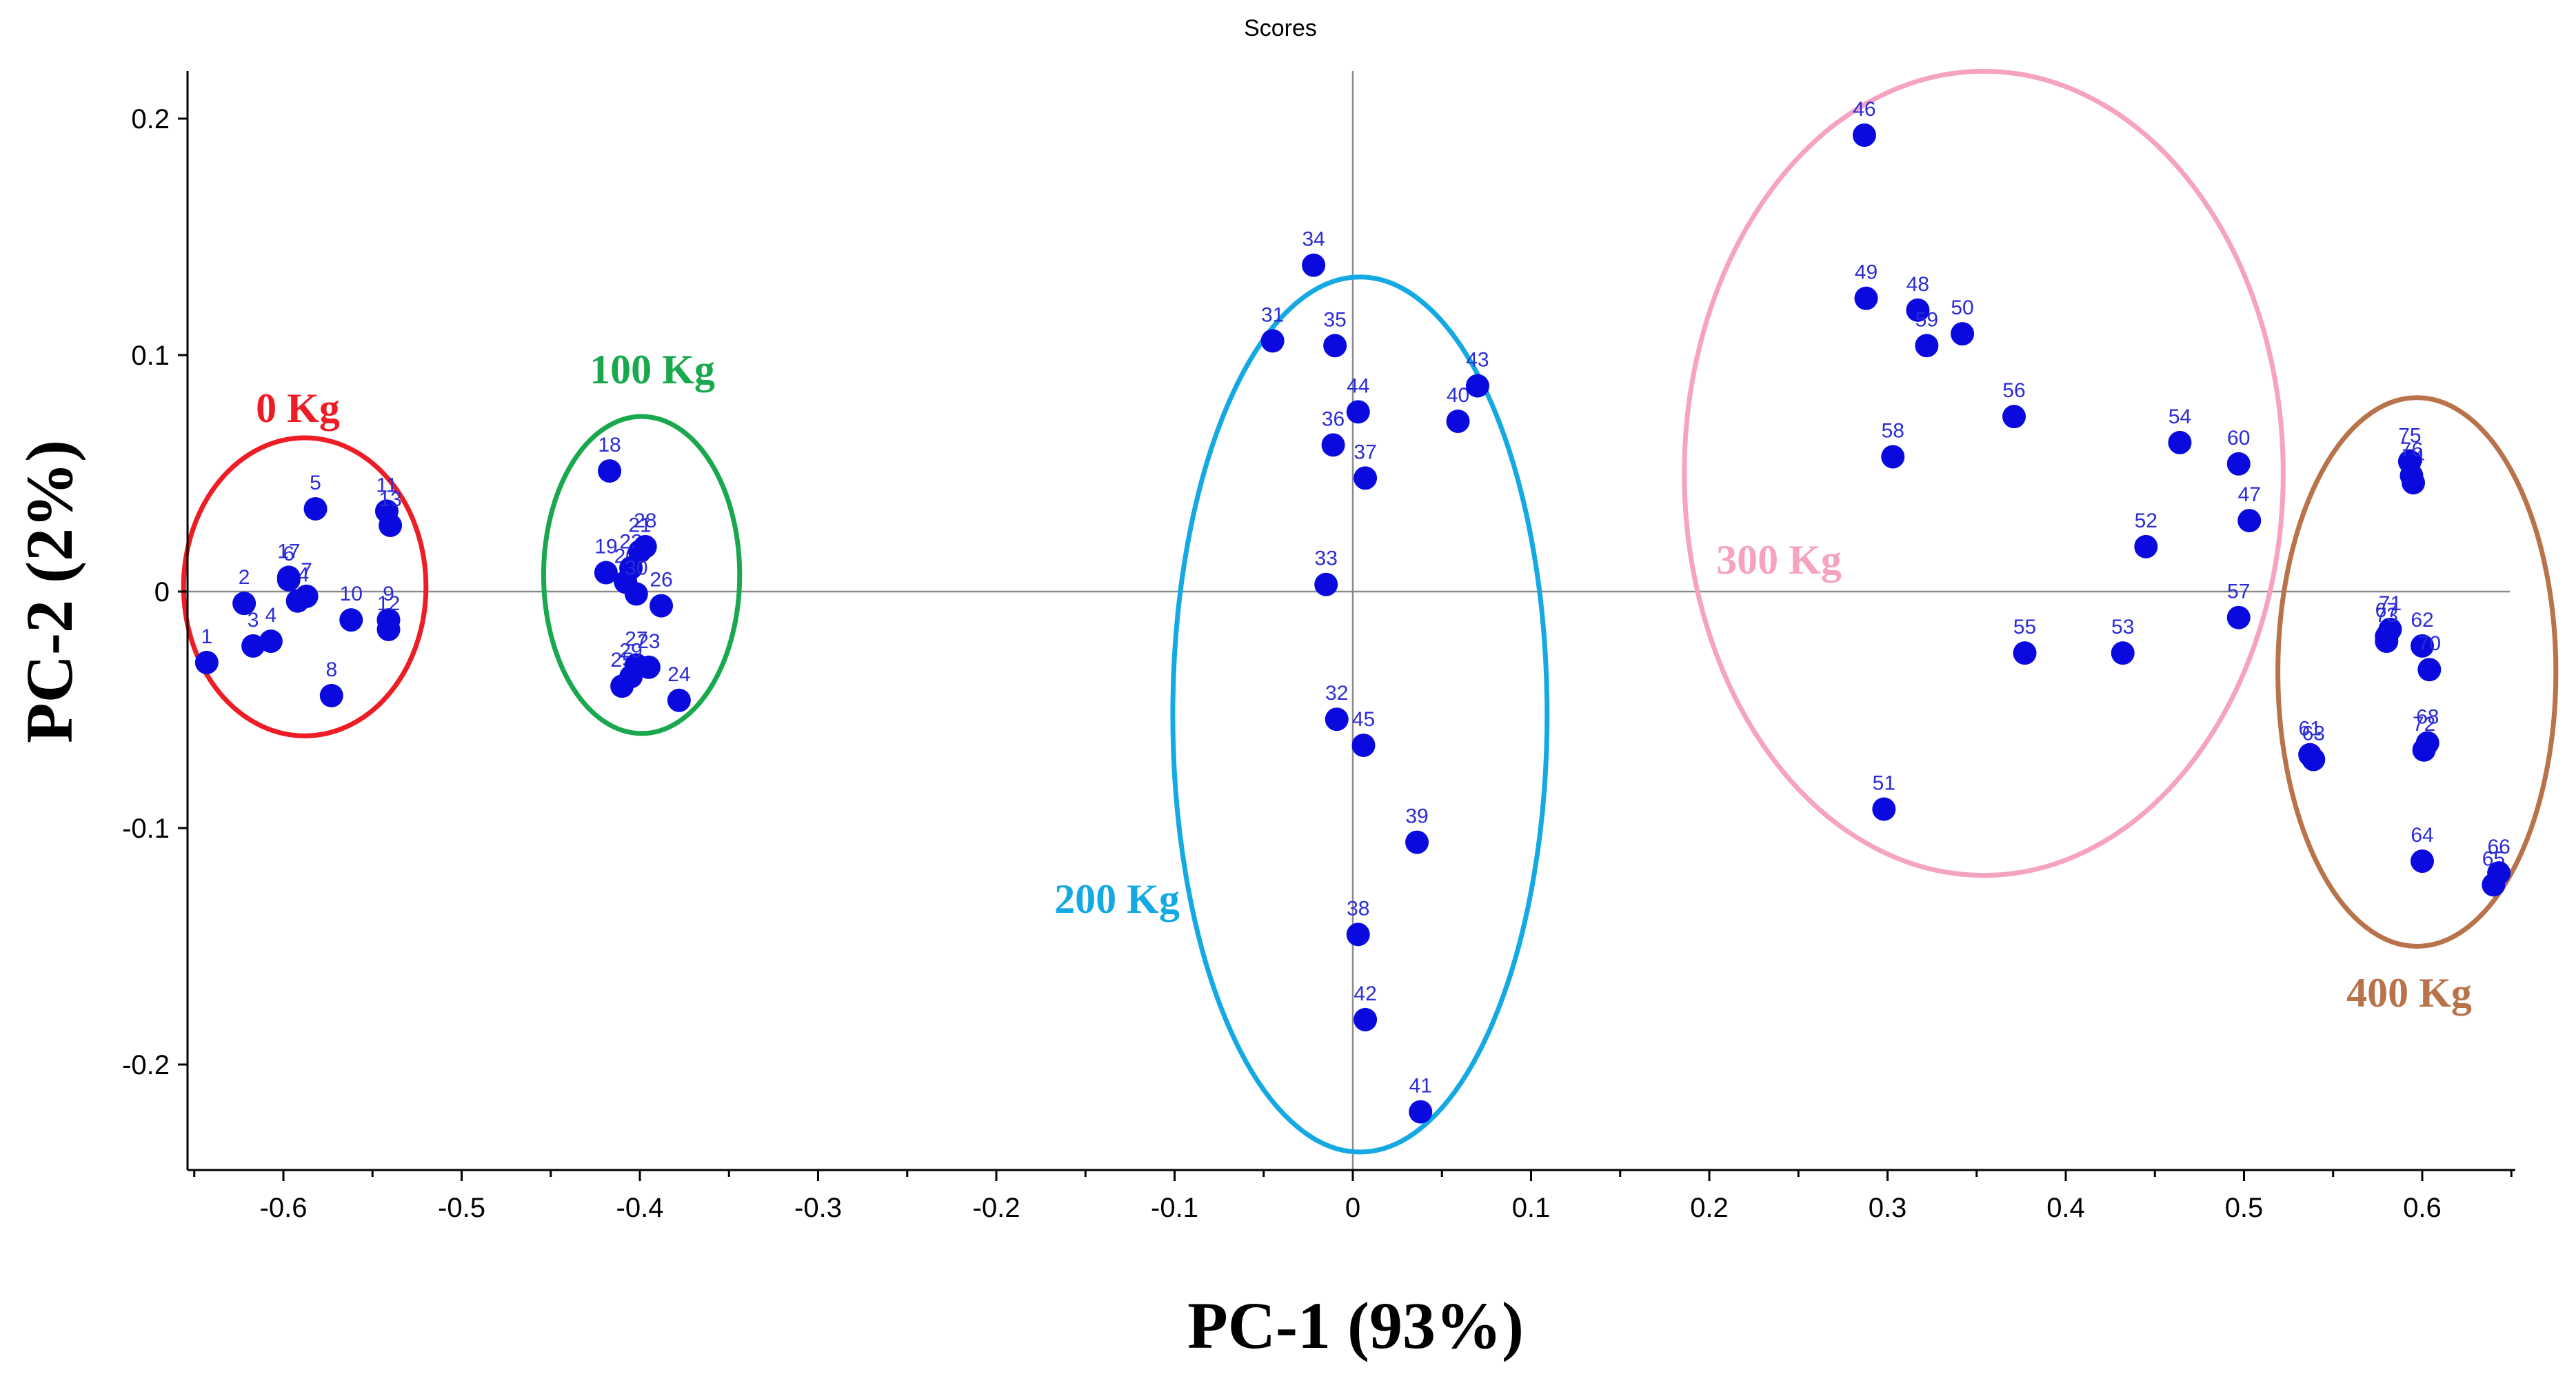 This screenshot has height=1381, width=2576. What do you see at coordinates (298, 408) in the screenshot?
I see `group-label-0kg: 0 Kg` at bounding box center [298, 408].